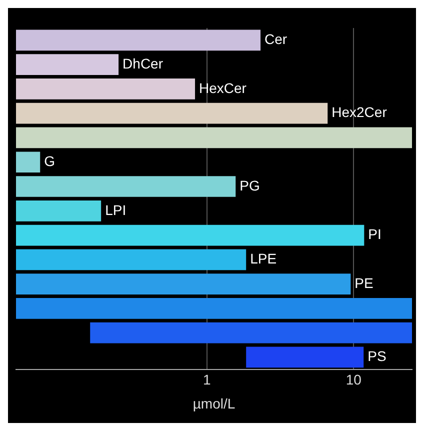 This screenshot has height=431, width=424. I want to click on x-axis-title: µmol/L, so click(214, 403).